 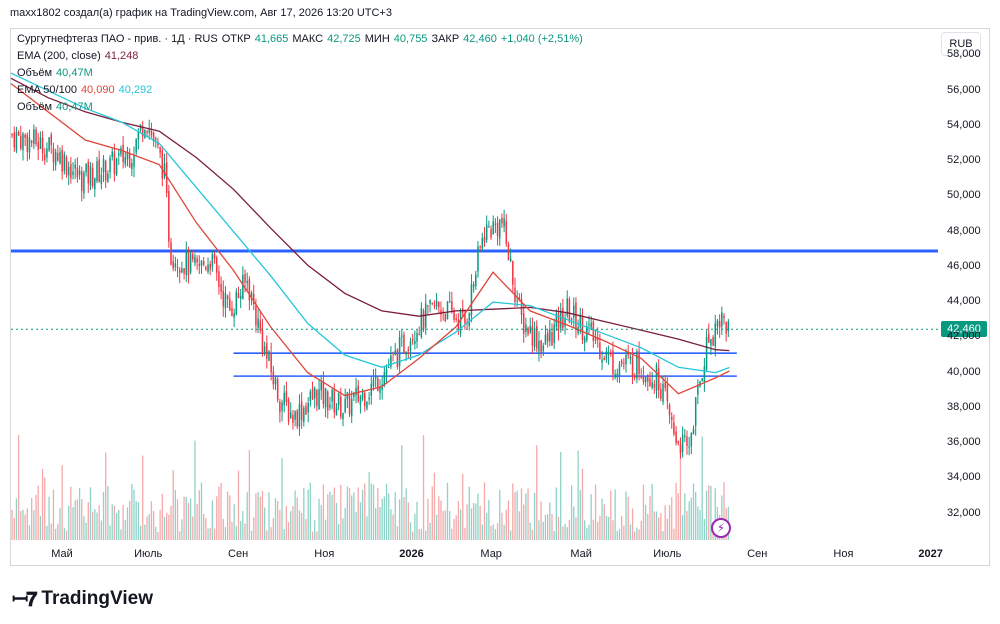 I want to click on ema50-100-label: EMA 50/100, so click(x=47, y=90).